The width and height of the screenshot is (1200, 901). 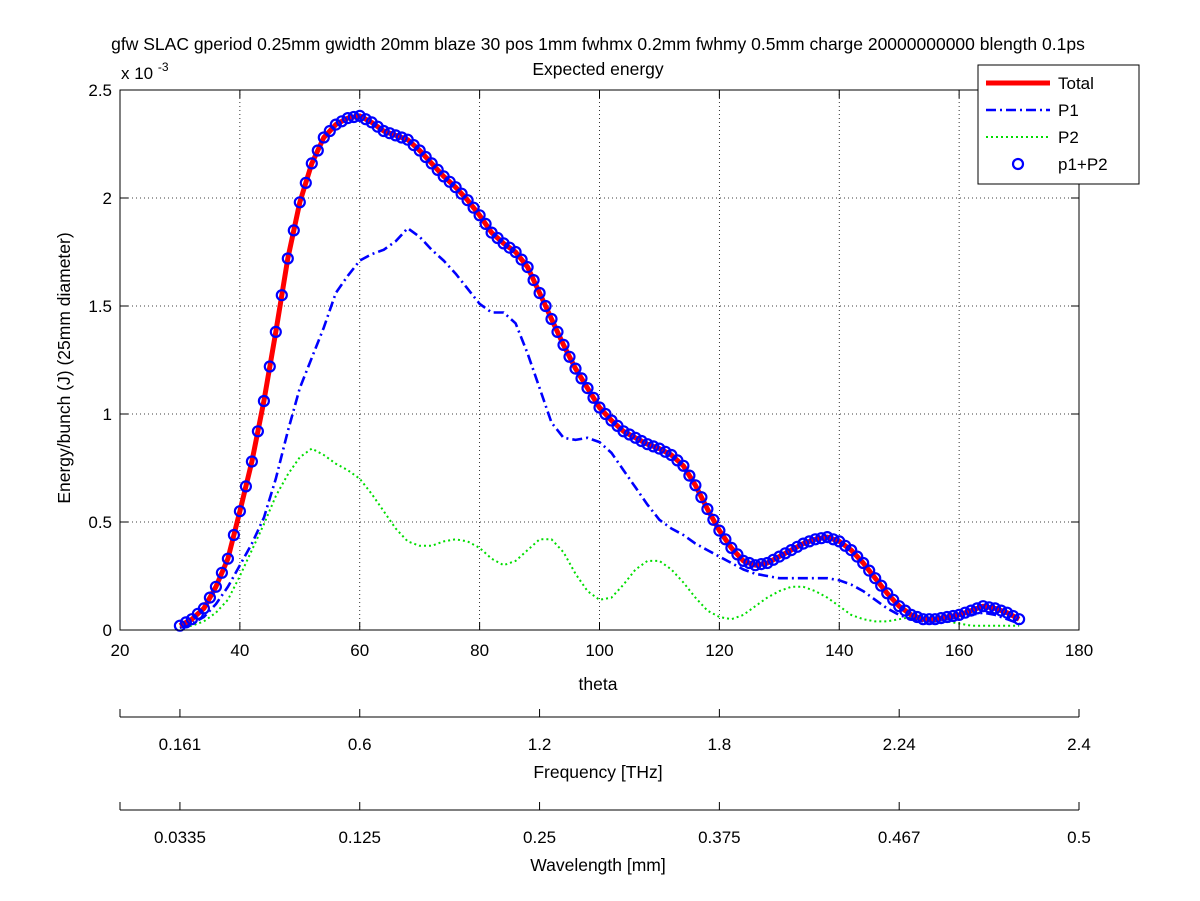 What do you see at coordinates (839, 650) in the screenshot?
I see `x-tick-label: 140` at bounding box center [839, 650].